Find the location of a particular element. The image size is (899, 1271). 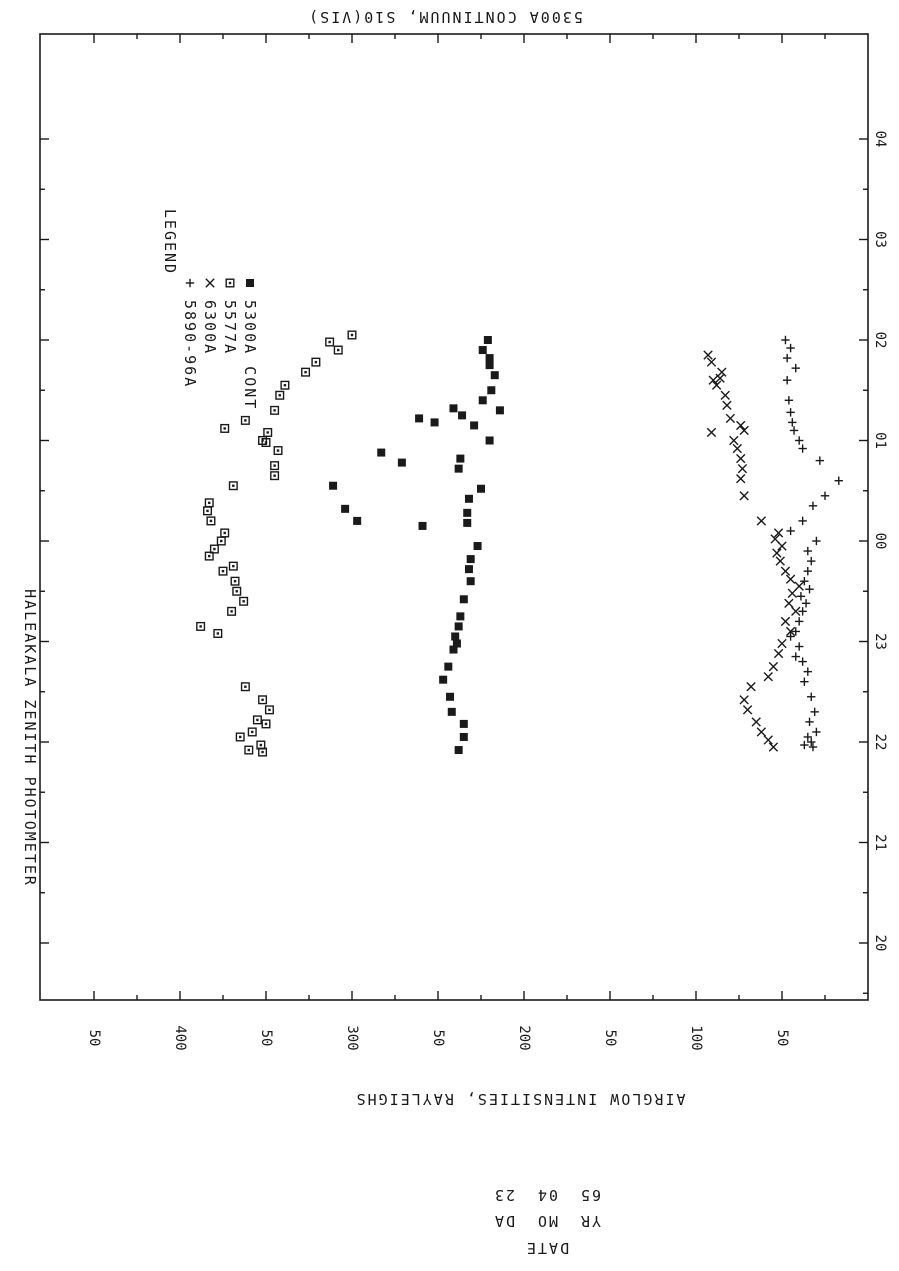

legend-label: 5577A is located at coordinates (230, 327).